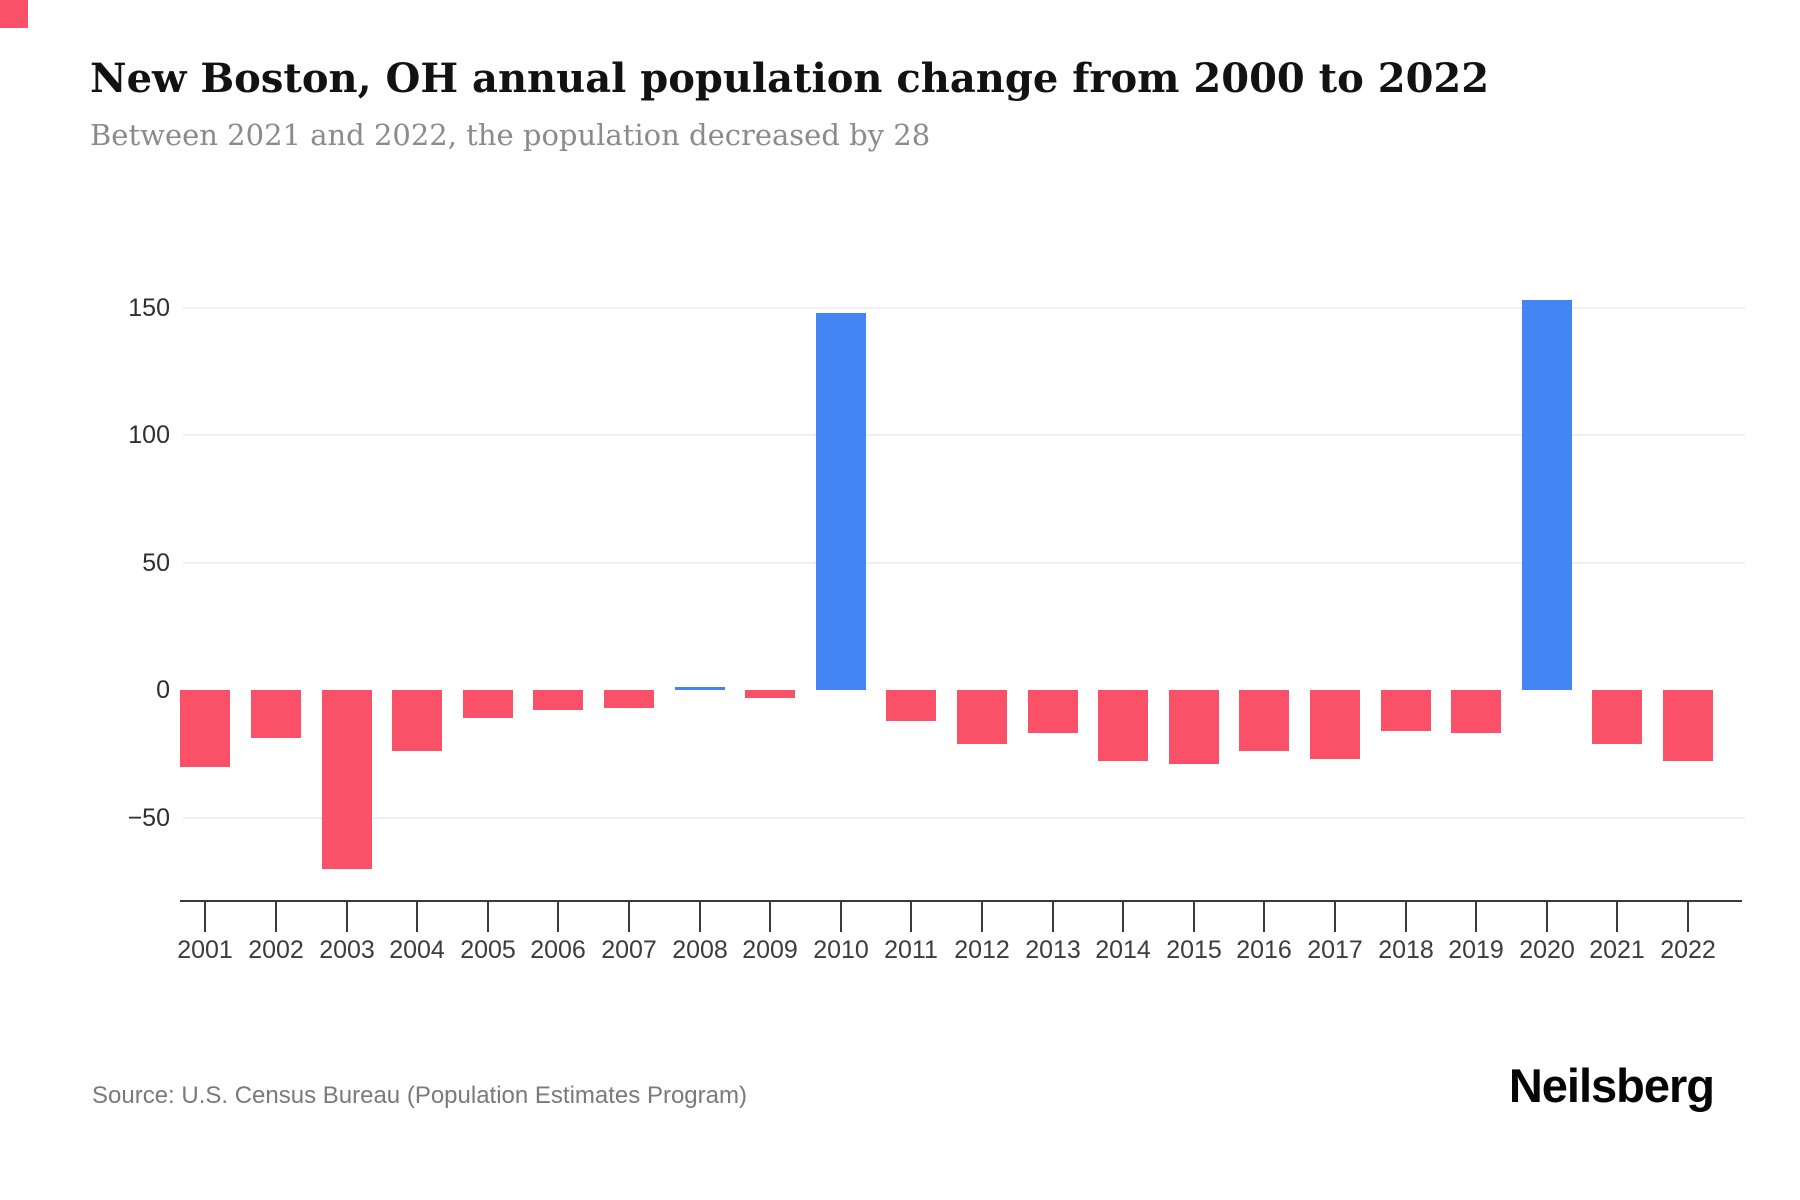 The height and width of the screenshot is (1200, 1800). Describe the element at coordinates (276, 950) in the screenshot. I see `x-axis-label: 2002` at that location.